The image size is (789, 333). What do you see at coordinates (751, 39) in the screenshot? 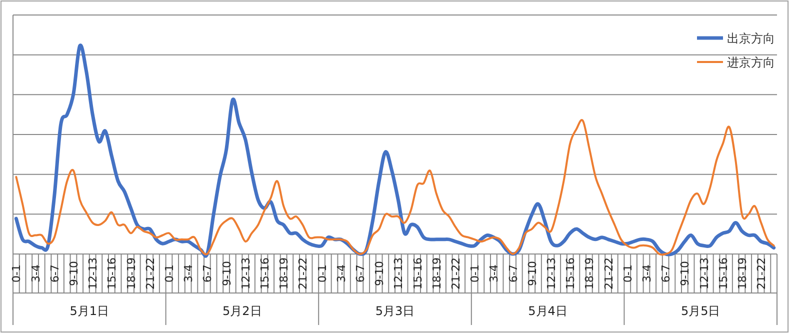
I see `legend-label: 出京方向` at bounding box center [751, 39].